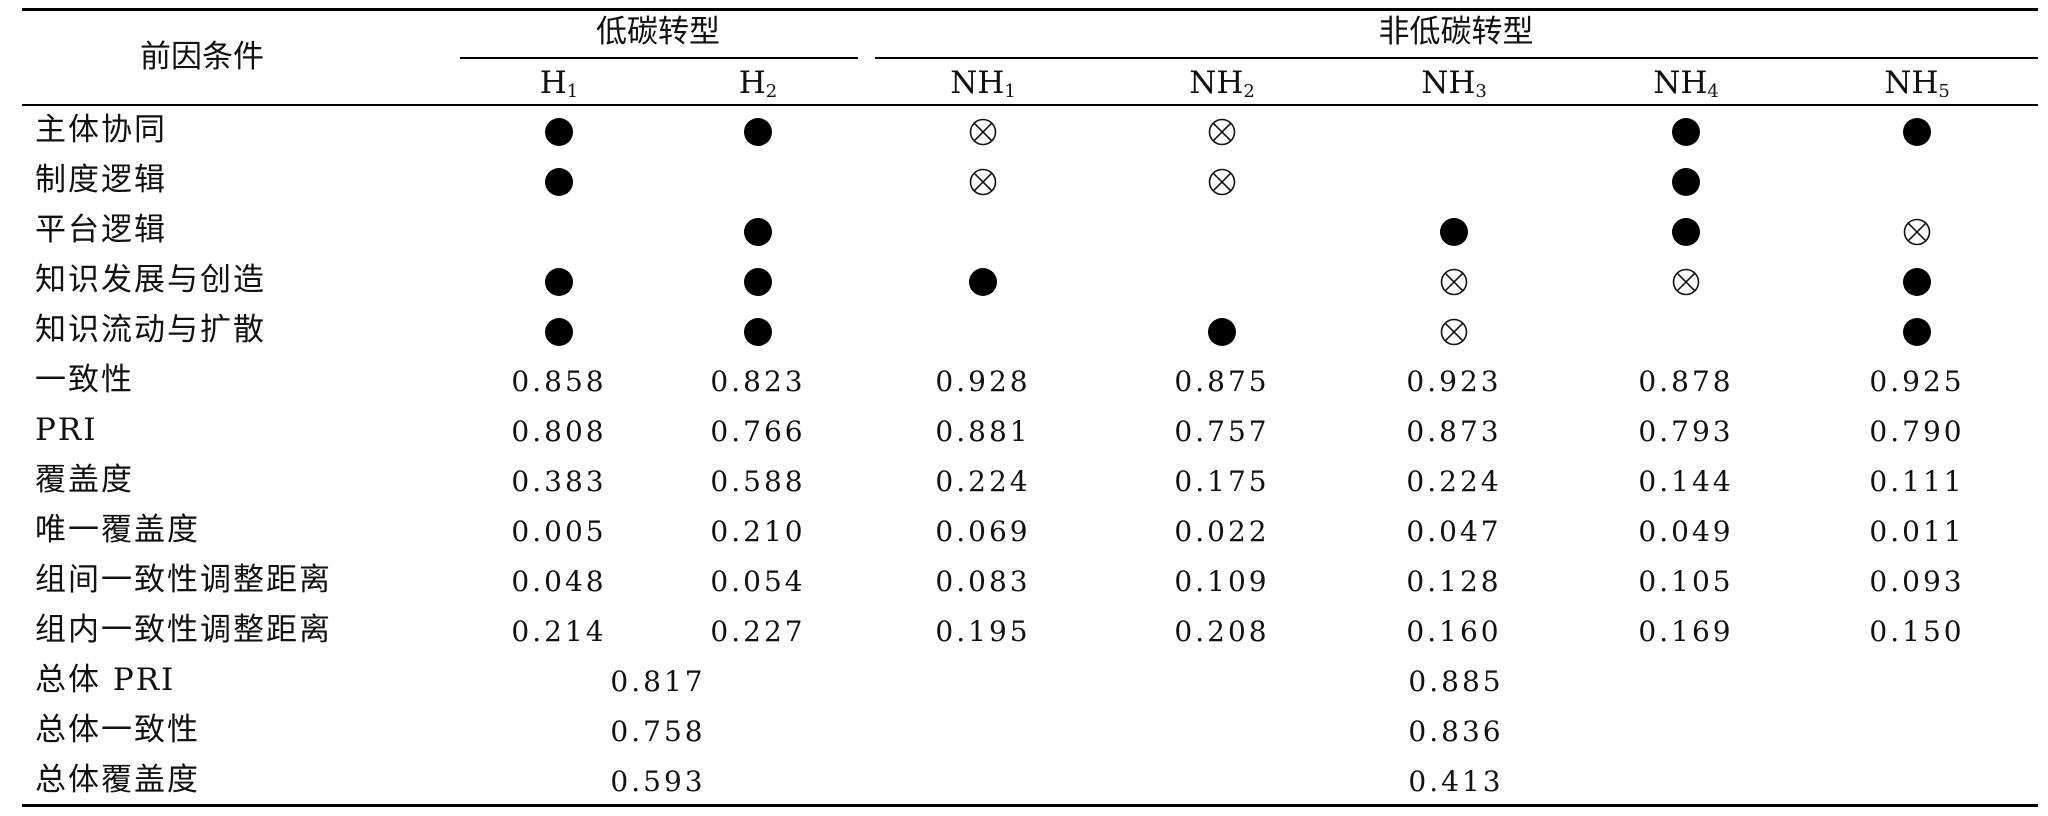 This screenshot has width=2048, height=816. Describe the element at coordinates (101, 230) in the screenshot. I see `row-label: 平台逻辑` at that location.